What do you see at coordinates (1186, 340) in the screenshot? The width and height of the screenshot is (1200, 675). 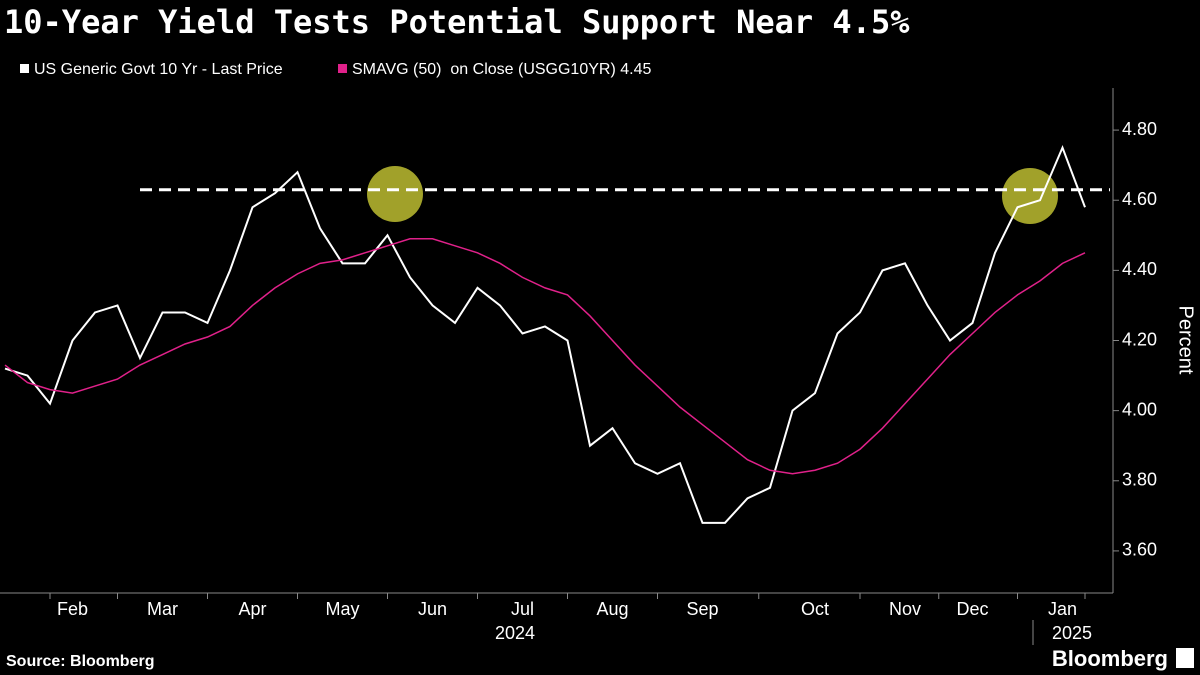 I see `y-axis-label: Percent` at bounding box center [1186, 340].